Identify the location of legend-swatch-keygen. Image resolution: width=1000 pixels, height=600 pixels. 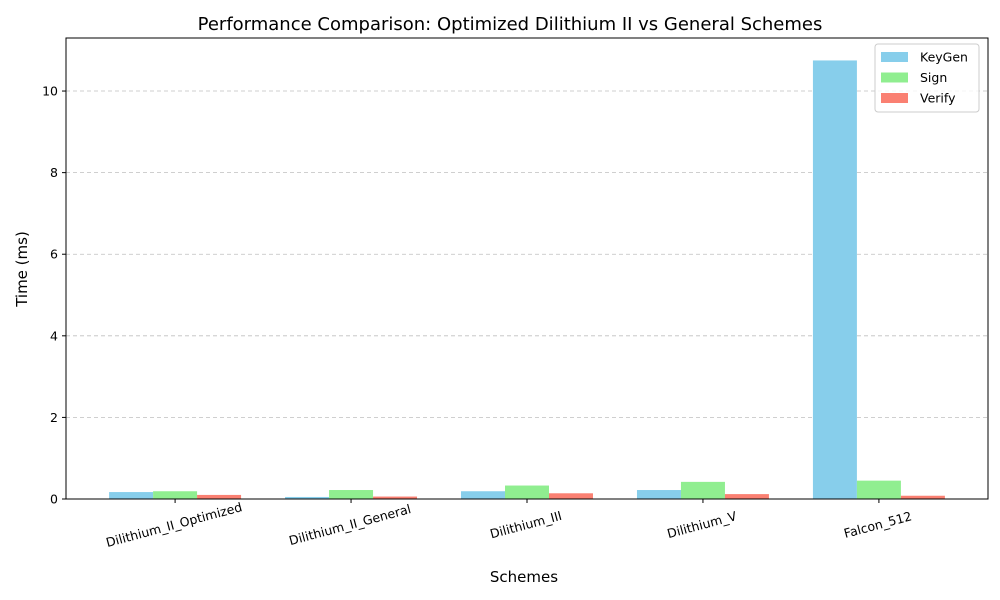
(894, 57).